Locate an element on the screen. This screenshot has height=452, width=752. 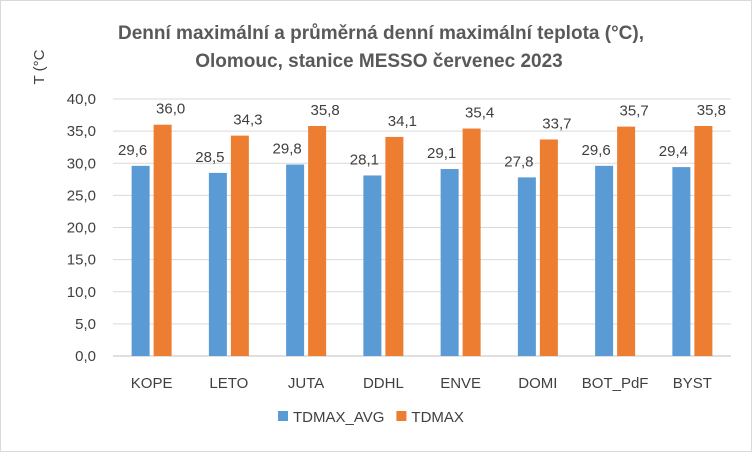
y-tick-label: 40,0 is located at coordinates (81, 99).